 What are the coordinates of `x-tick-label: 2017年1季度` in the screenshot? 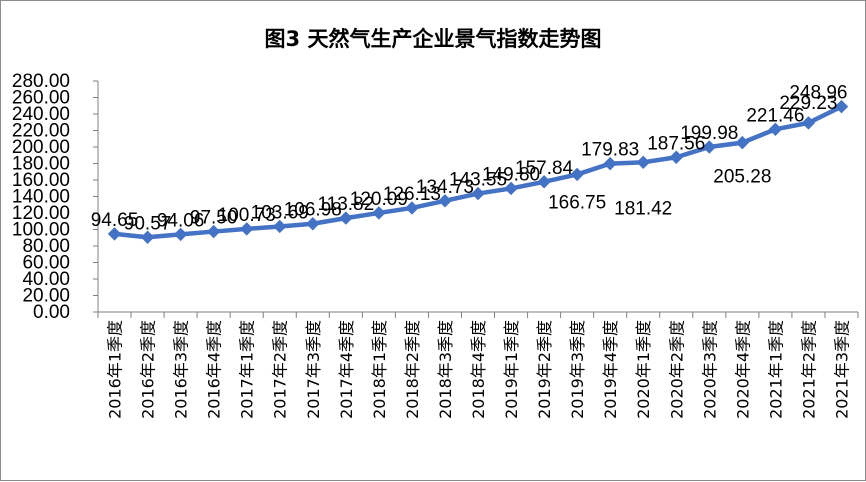 It's located at (247, 369).